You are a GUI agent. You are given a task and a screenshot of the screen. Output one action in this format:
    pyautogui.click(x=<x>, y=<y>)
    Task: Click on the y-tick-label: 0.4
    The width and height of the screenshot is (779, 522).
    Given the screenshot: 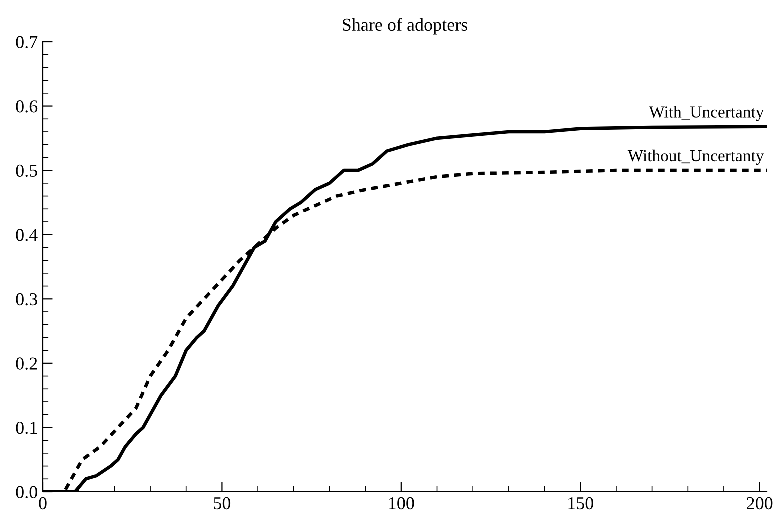 What is the action you would take?
    pyautogui.click(x=27, y=235)
    